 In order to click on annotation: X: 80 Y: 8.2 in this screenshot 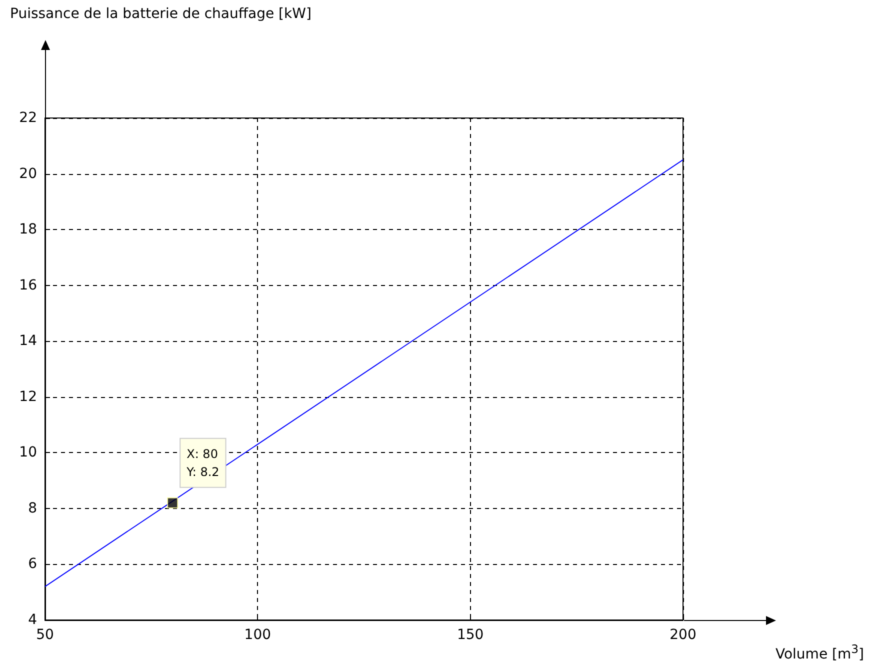, I will do `click(203, 462)`.